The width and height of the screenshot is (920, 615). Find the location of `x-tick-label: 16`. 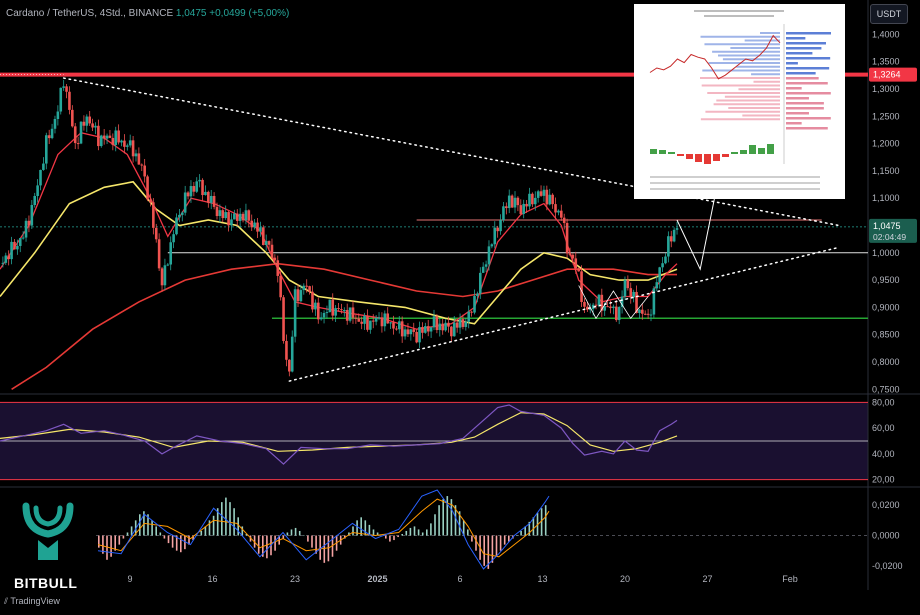

x-tick-label: 16 is located at coordinates (212, 579).